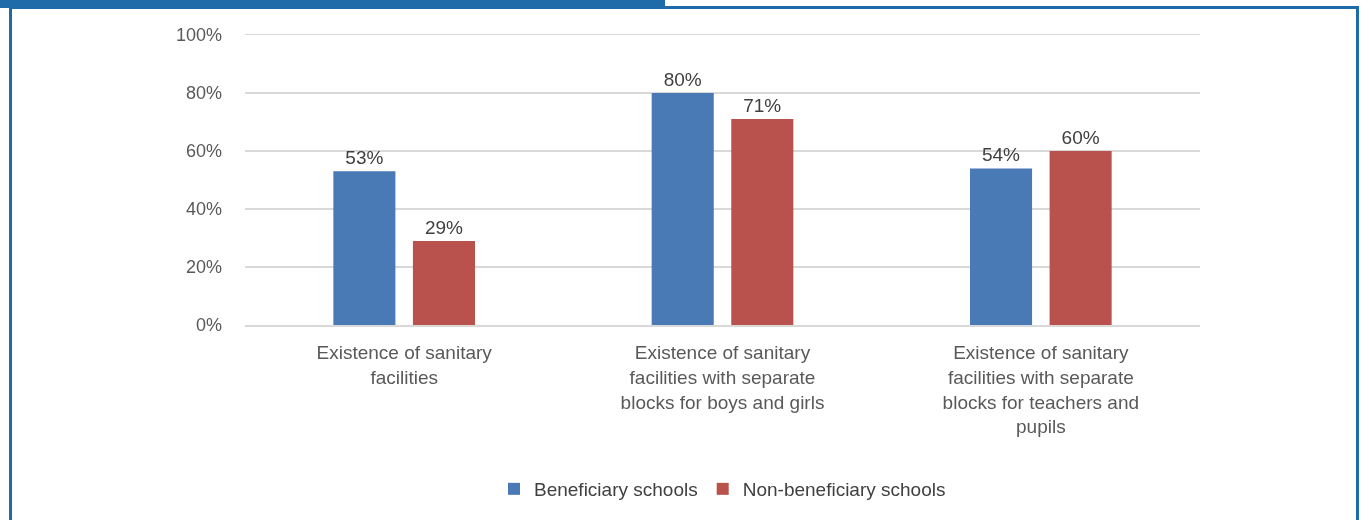 Image resolution: width=1369 pixels, height=520 pixels. I want to click on legend-label: Non-beneficiary schools, so click(844, 490).